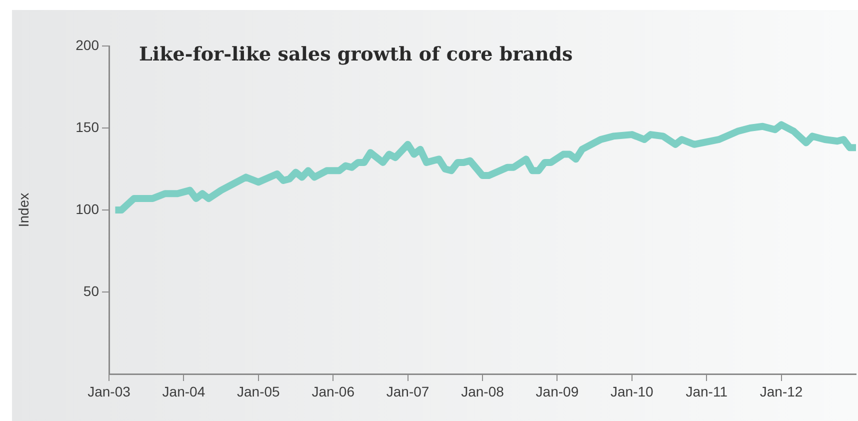 The width and height of the screenshot is (858, 421). Describe the element at coordinates (333, 391) in the screenshot. I see `x-tick-label: Jan-06` at that location.